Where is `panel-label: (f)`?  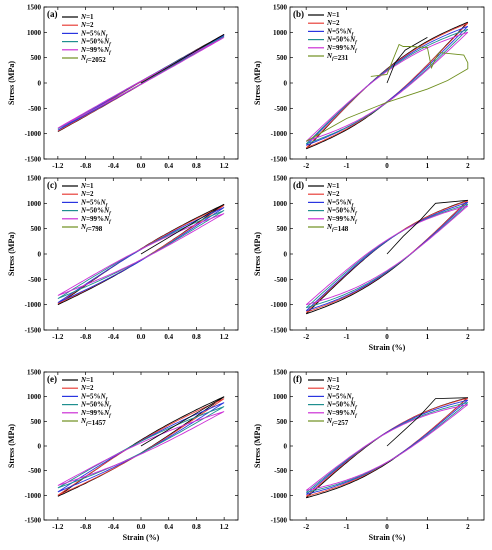 panel-label: (f) is located at coordinates (297, 379).